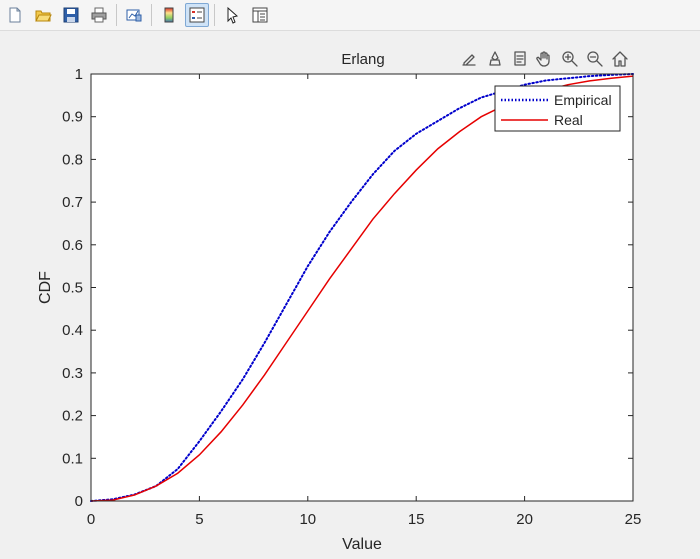 The image size is (700, 559). I want to click on property-inspector-icon, so click(260, 15).